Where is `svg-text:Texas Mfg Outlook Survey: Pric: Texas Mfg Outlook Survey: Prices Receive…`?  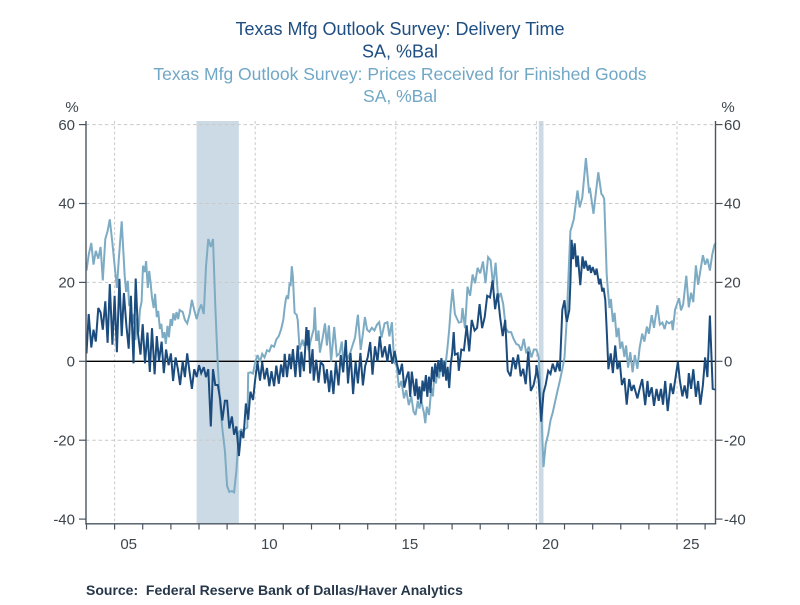
svg-text:Texas Mfg Outlook Survey: Pric: Texas Mfg Outlook Survey: Prices Receive… is located at coordinates (399, 74).